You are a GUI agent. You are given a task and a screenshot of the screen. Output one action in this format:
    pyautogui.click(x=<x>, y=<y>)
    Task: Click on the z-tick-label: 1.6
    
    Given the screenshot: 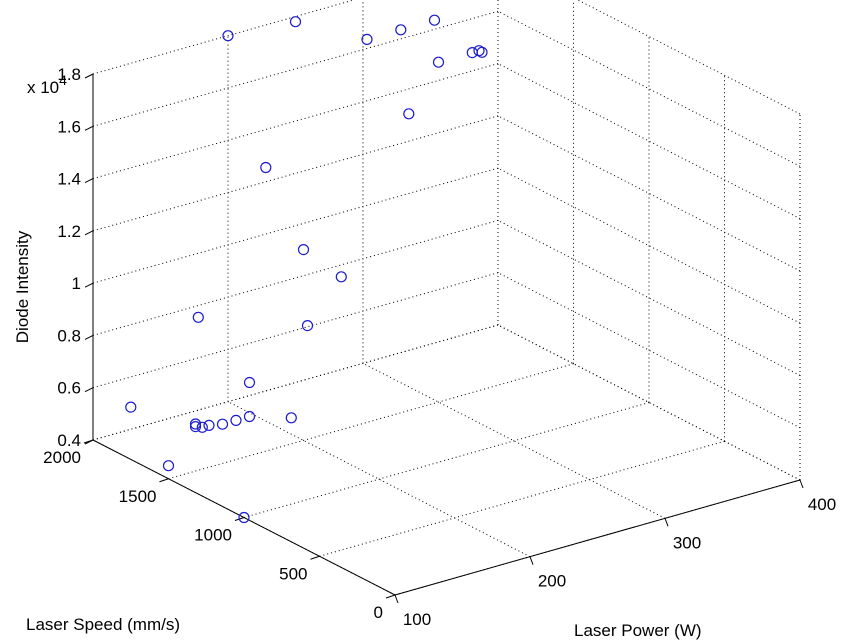 What is the action you would take?
    pyautogui.click(x=69, y=126)
    